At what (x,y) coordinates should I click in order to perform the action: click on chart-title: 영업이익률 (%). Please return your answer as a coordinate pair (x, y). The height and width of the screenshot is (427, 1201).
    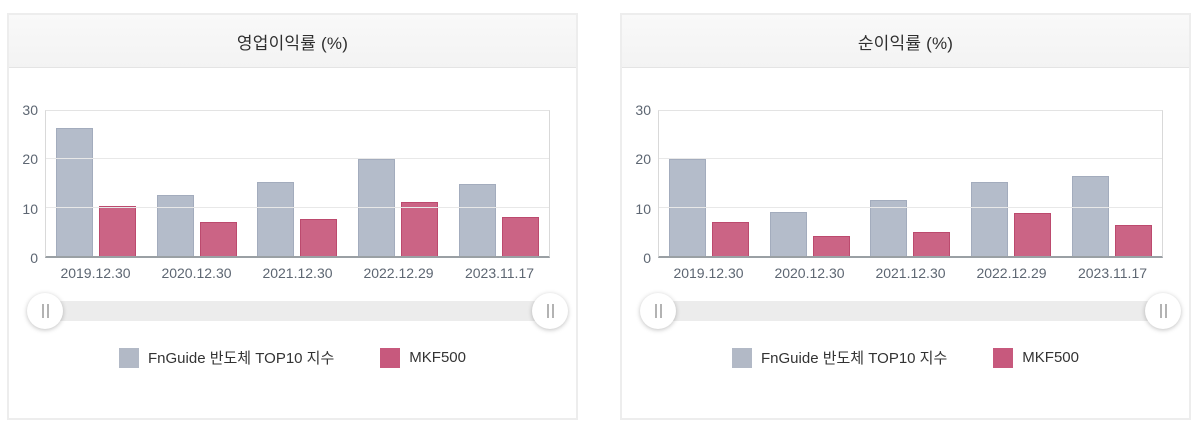
    Looking at the image, I should click on (292, 43).